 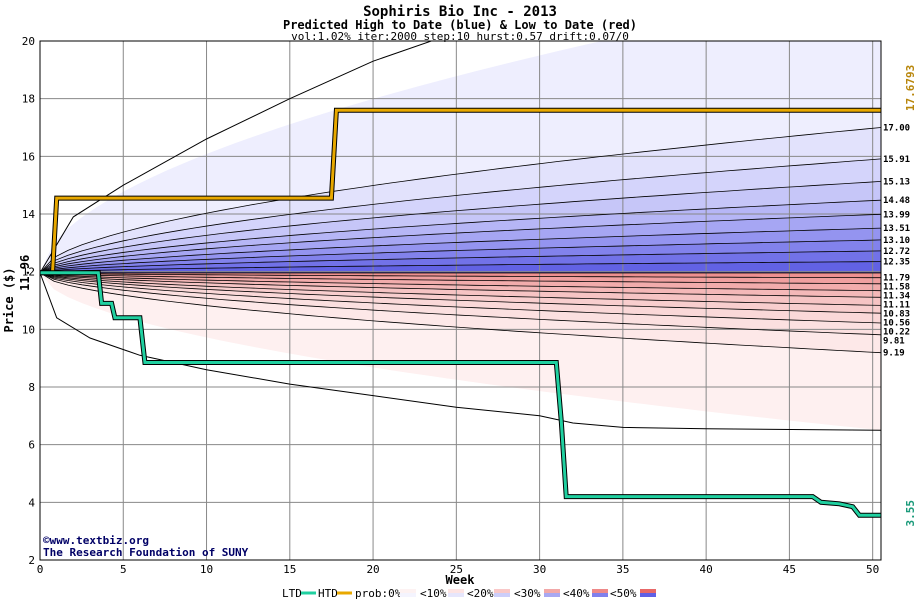 What do you see at coordinates (289, 569) in the screenshot?
I see `x-tick-15: 15` at bounding box center [289, 569].